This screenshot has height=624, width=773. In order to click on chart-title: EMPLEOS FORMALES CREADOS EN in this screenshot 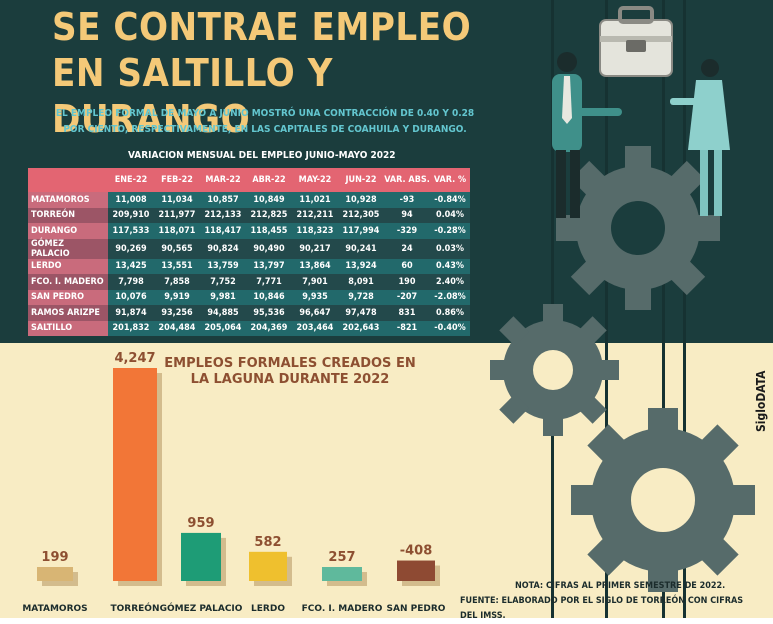, I will do `click(289, 363)`.